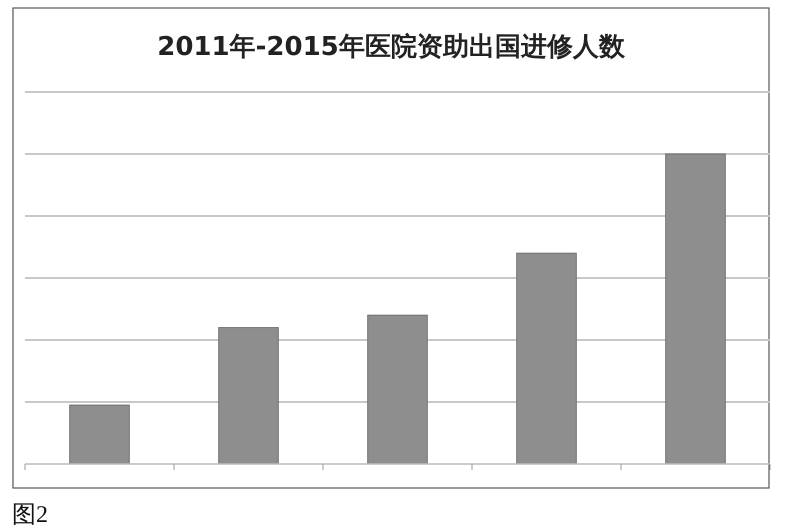  What do you see at coordinates (30, 515) in the screenshot?
I see `caption: 图2` at bounding box center [30, 515].